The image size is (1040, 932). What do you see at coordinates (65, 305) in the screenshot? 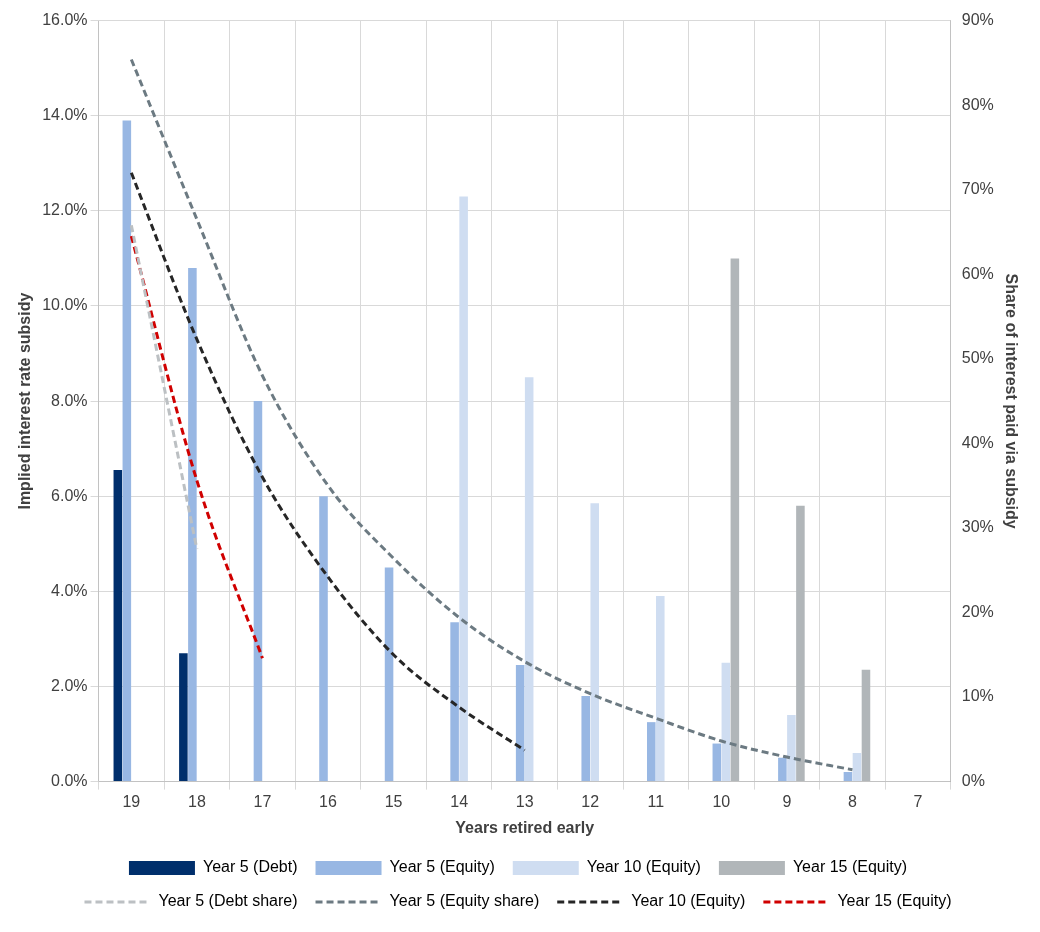
I see `y-tick-label: 10.0%` at bounding box center [65, 305].